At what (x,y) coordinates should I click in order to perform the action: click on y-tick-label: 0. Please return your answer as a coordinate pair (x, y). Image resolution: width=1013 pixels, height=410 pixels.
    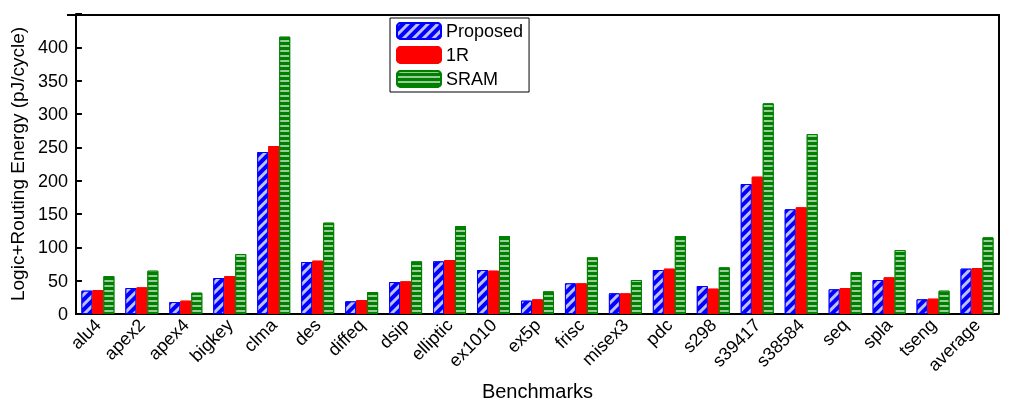
    Looking at the image, I should click on (62, 314).